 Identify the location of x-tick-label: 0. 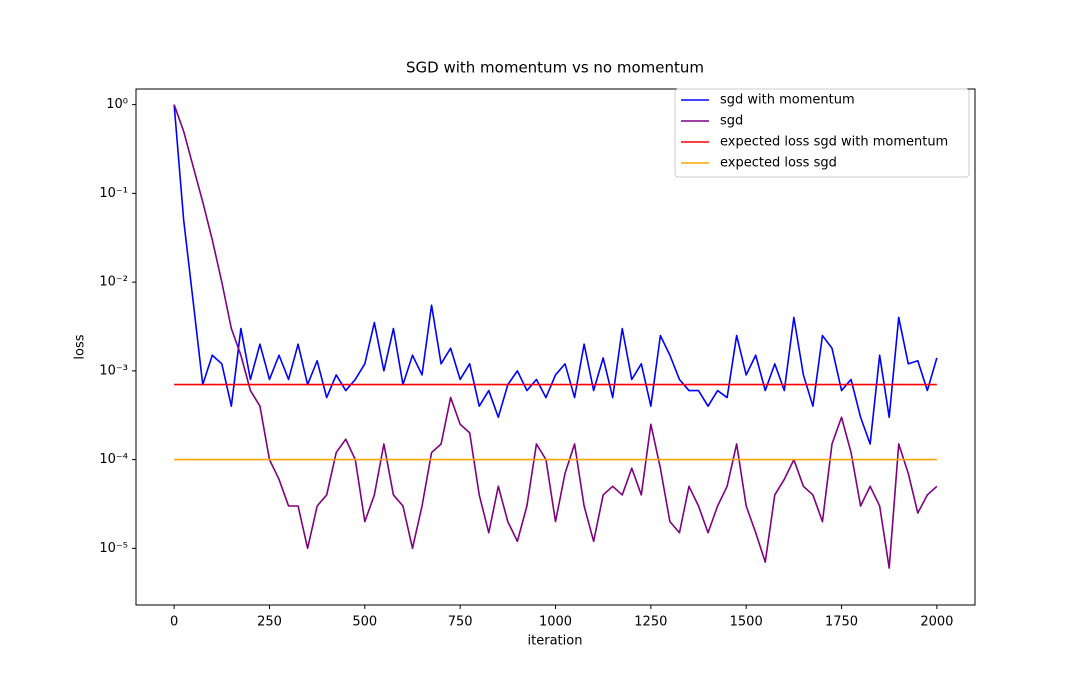
(174, 622).